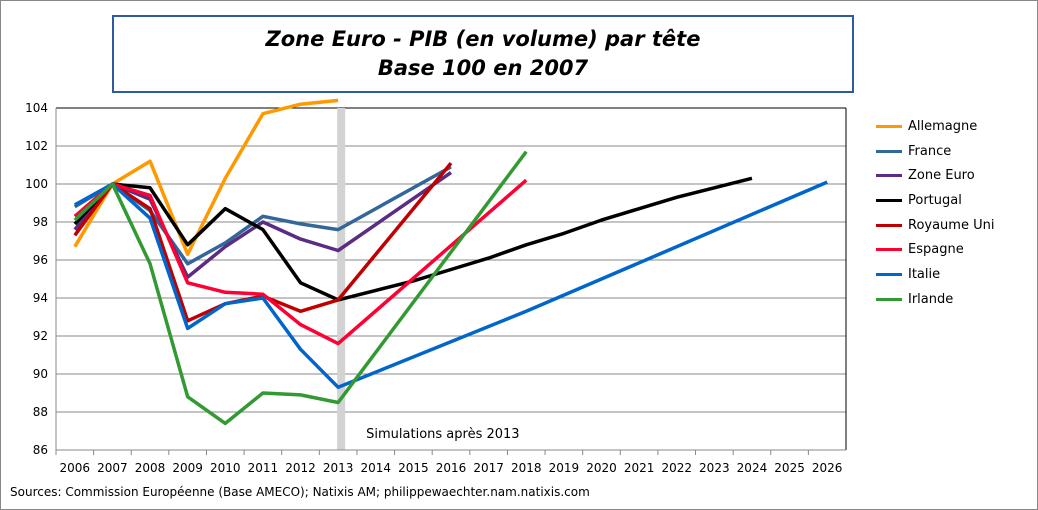  Describe the element at coordinates (714, 468) in the screenshot. I see `x-tick-label: 2023` at that location.